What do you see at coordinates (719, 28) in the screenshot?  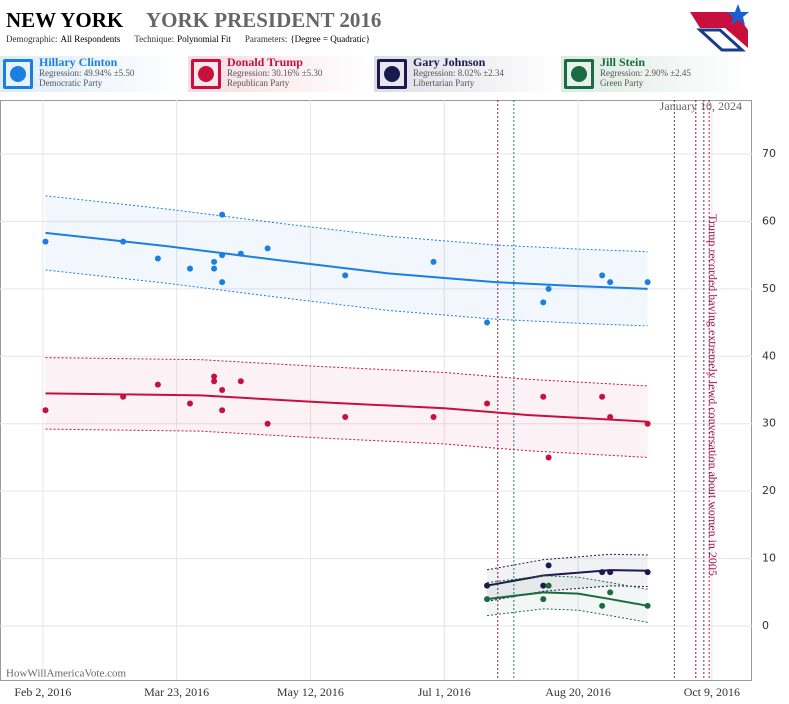 I see `logo` at bounding box center [719, 28].